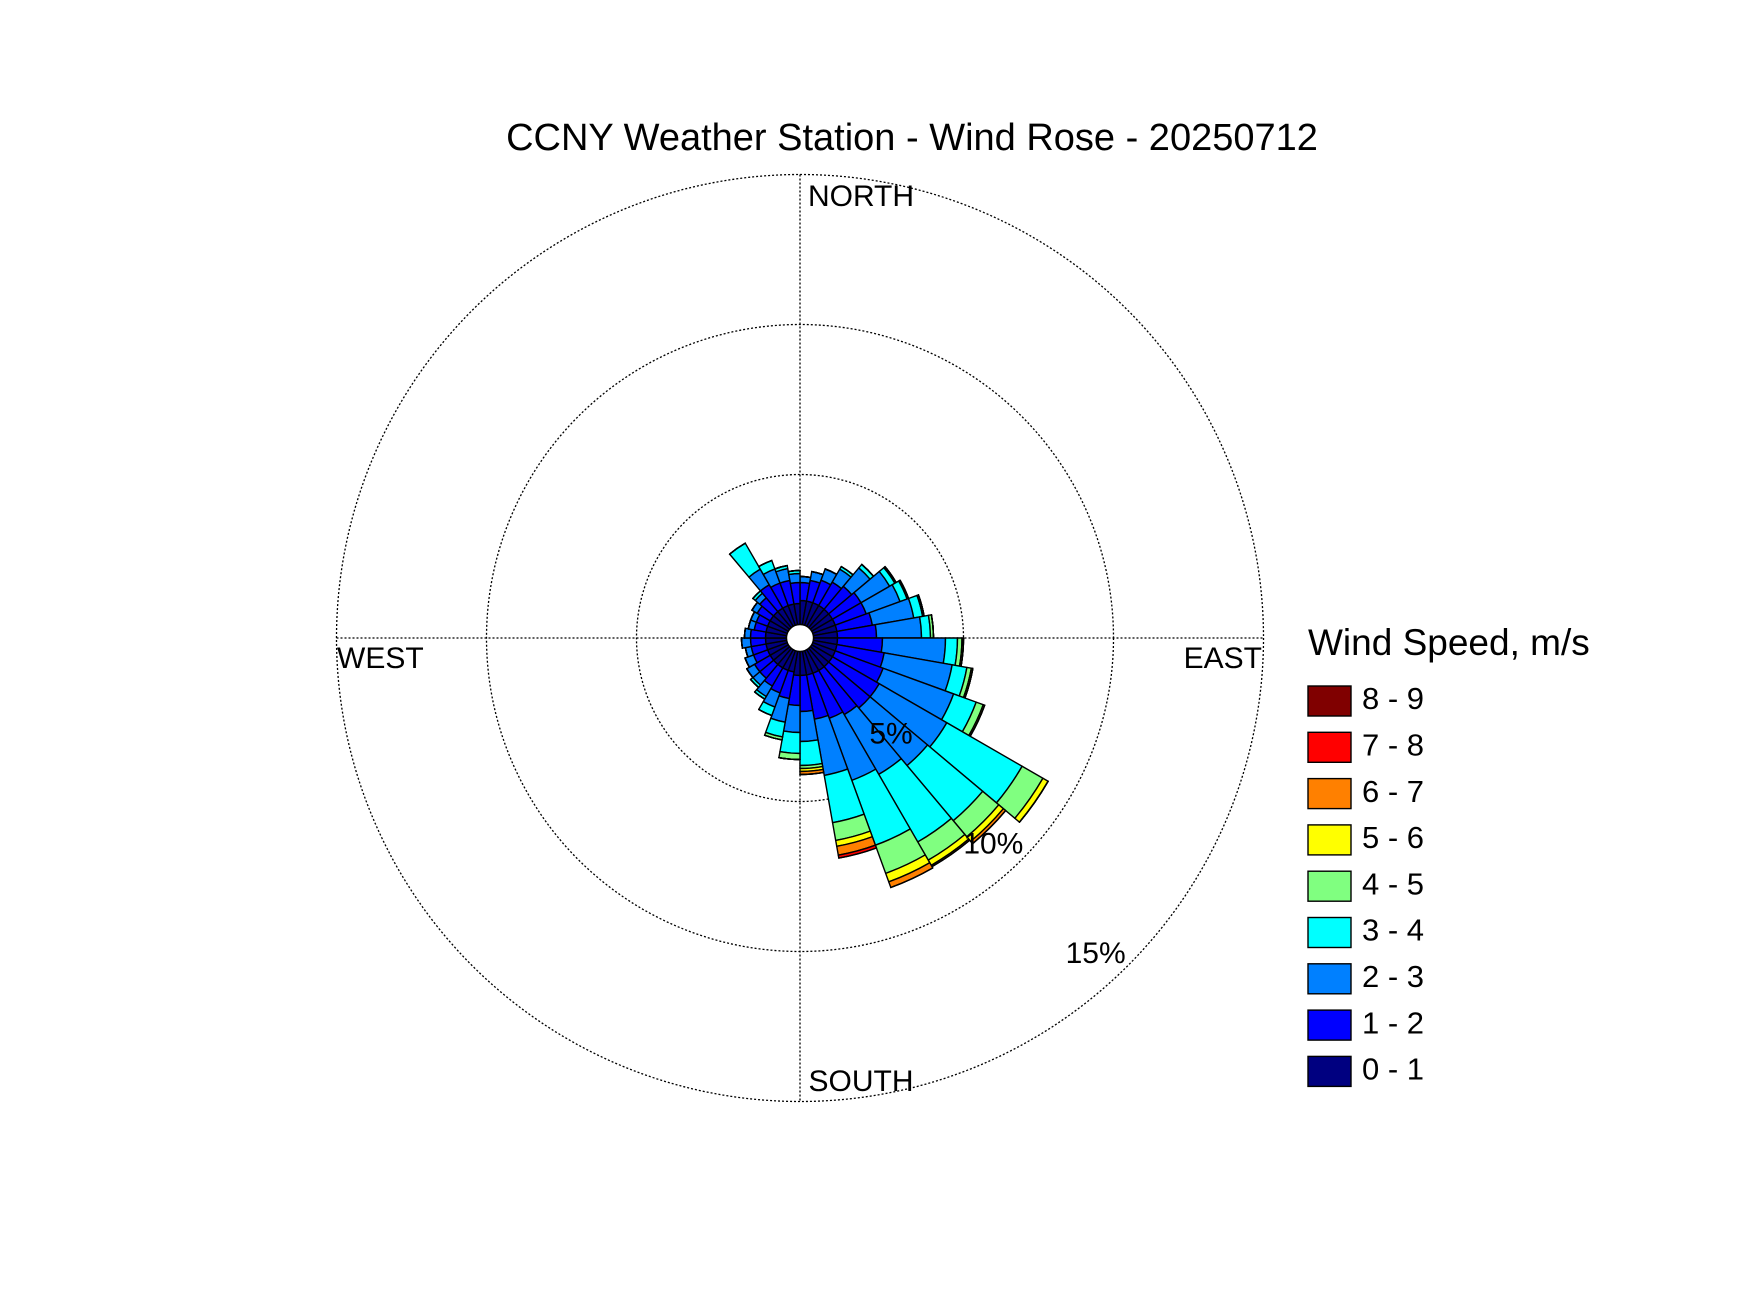 This screenshot has height=1313, width=1750. Describe the element at coordinates (1393, 698) in the screenshot. I see `legend-label: 8 - 9` at that location.